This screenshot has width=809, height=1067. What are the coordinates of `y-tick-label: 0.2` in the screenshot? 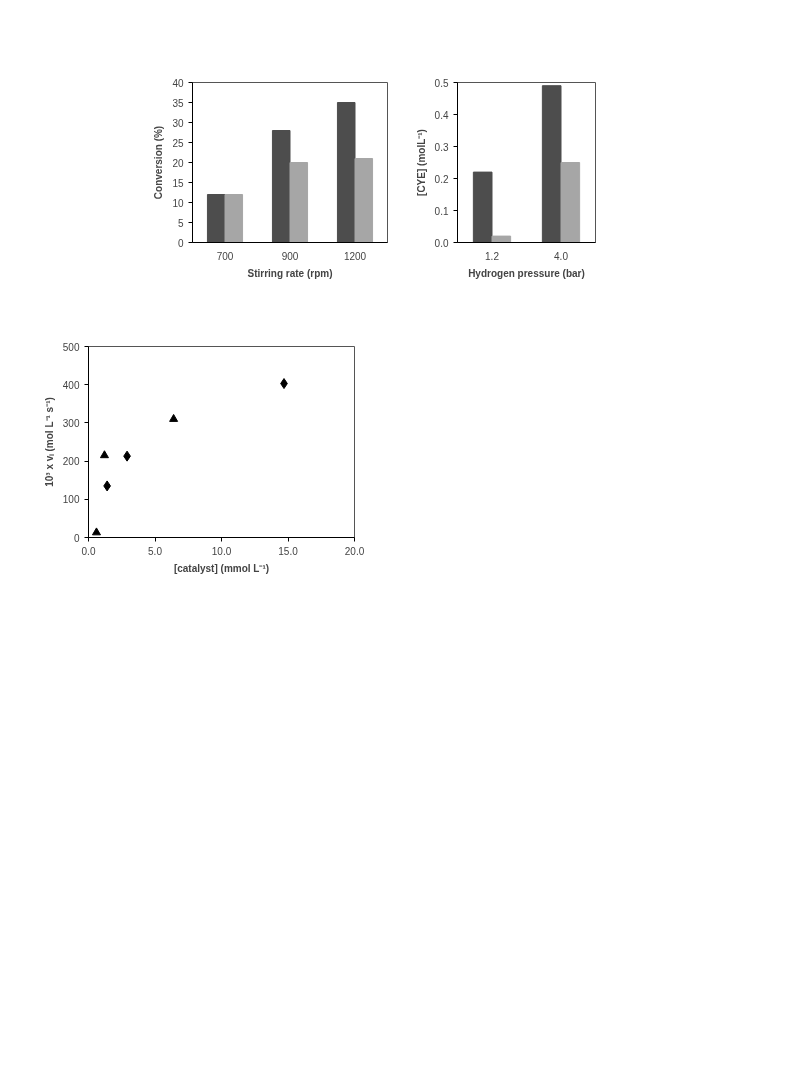 It's located at (441, 179).